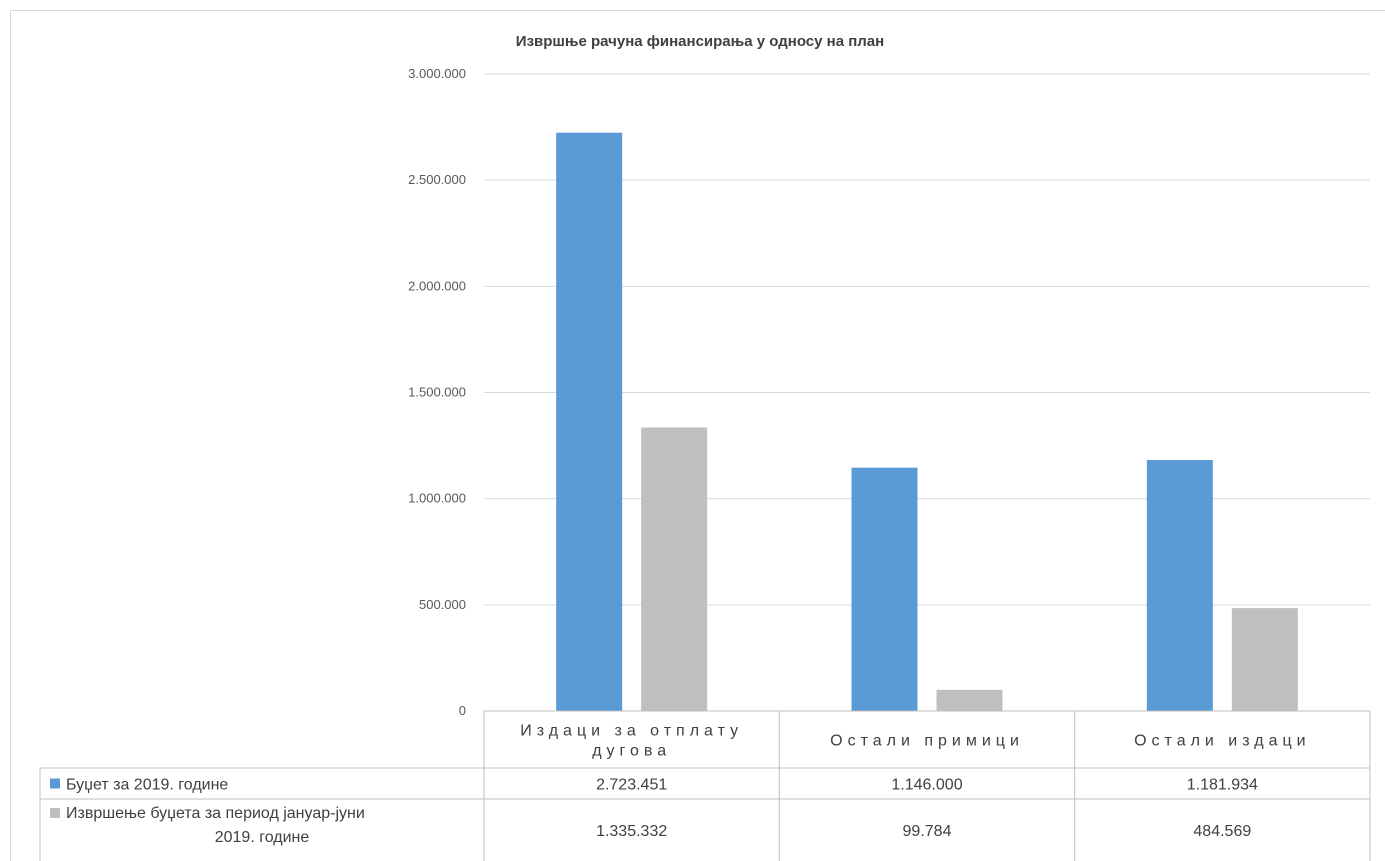 Image resolution: width=1385 pixels, height=861 pixels. What do you see at coordinates (1222, 741) in the screenshot?
I see `category-label: Остали издаци` at bounding box center [1222, 741].